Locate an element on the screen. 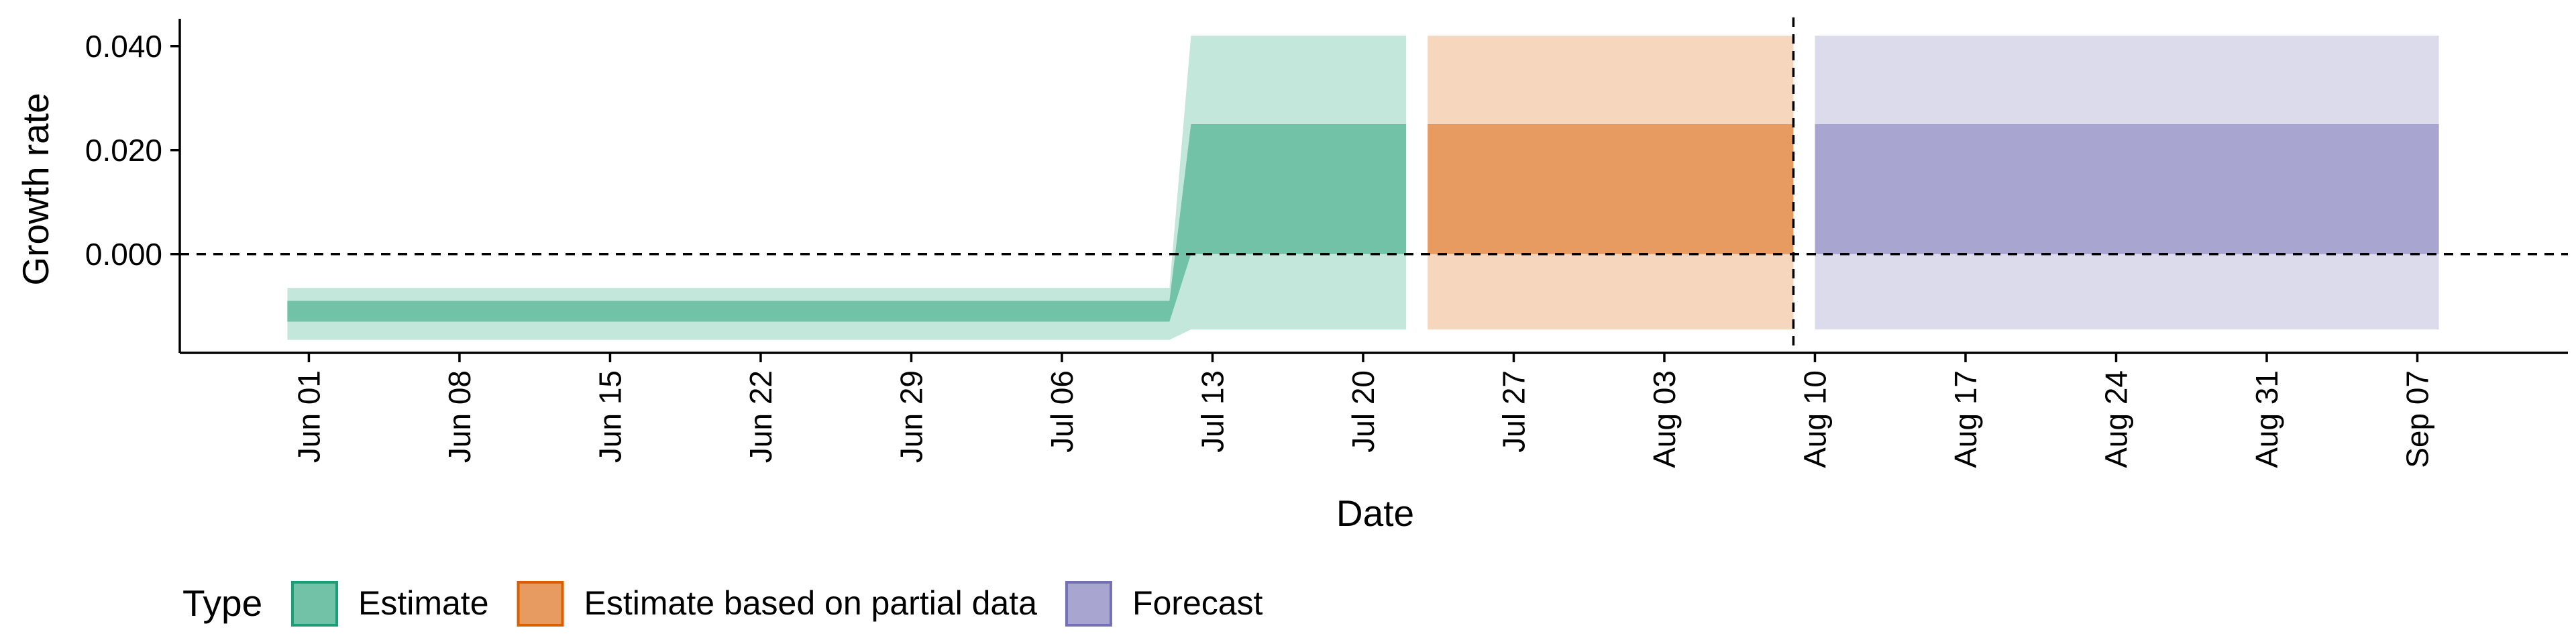 The image size is (2576, 644). x-tick-label: Jul 20 is located at coordinates (1363, 411).